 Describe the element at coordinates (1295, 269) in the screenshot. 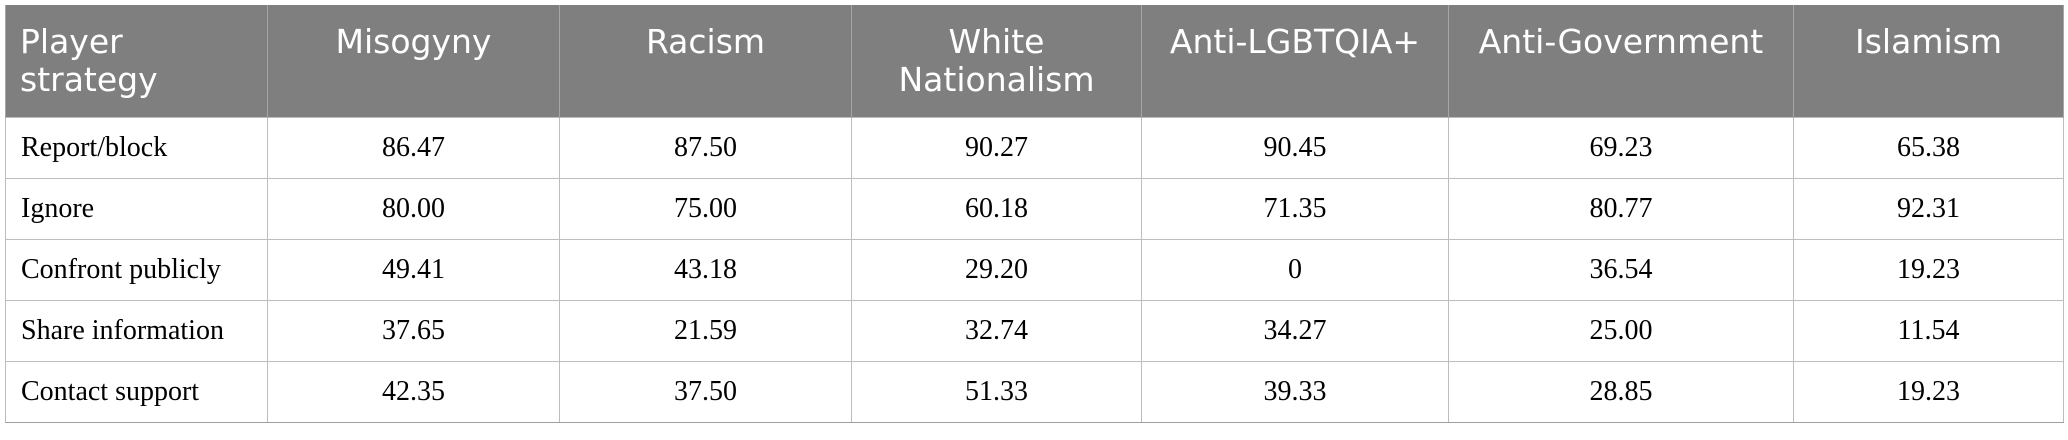

I see `table-cell: 0` at that location.